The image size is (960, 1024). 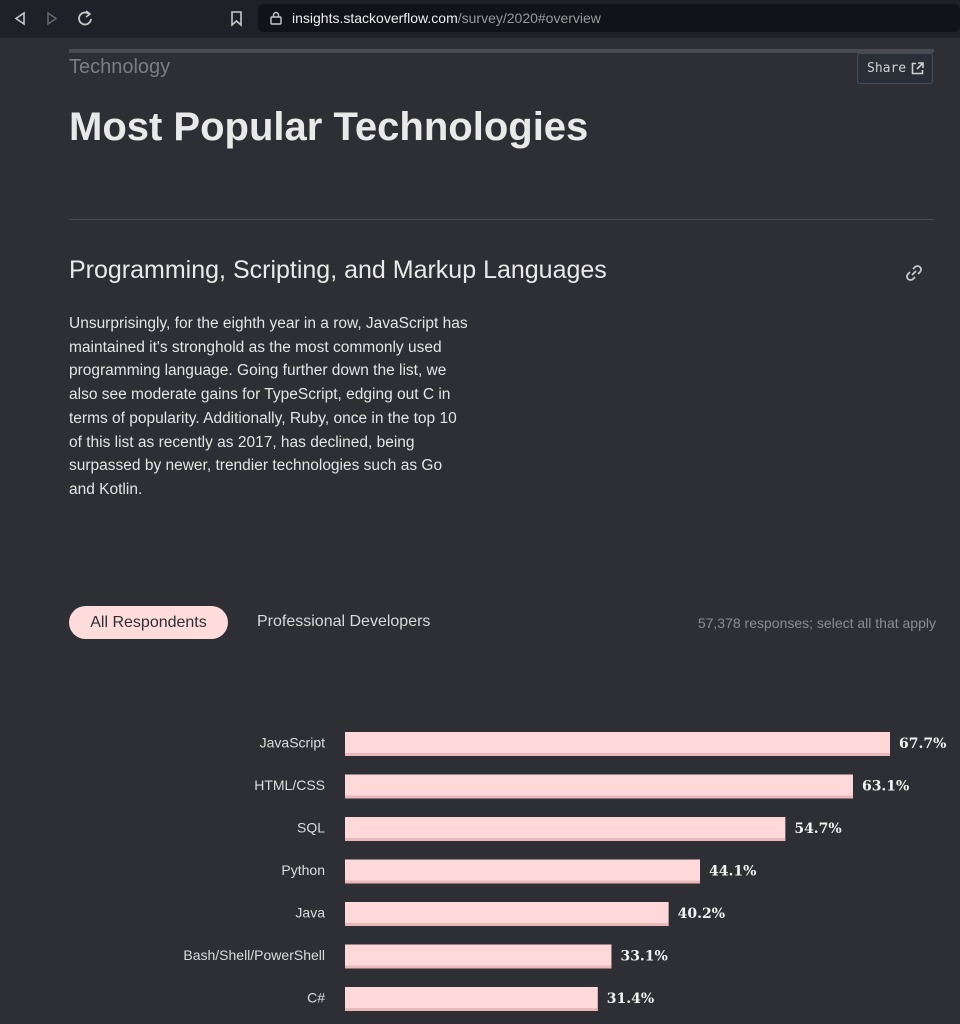 What do you see at coordinates (816, 623) in the screenshot?
I see `response-note: 57,378 responses; select all that apply` at bounding box center [816, 623].